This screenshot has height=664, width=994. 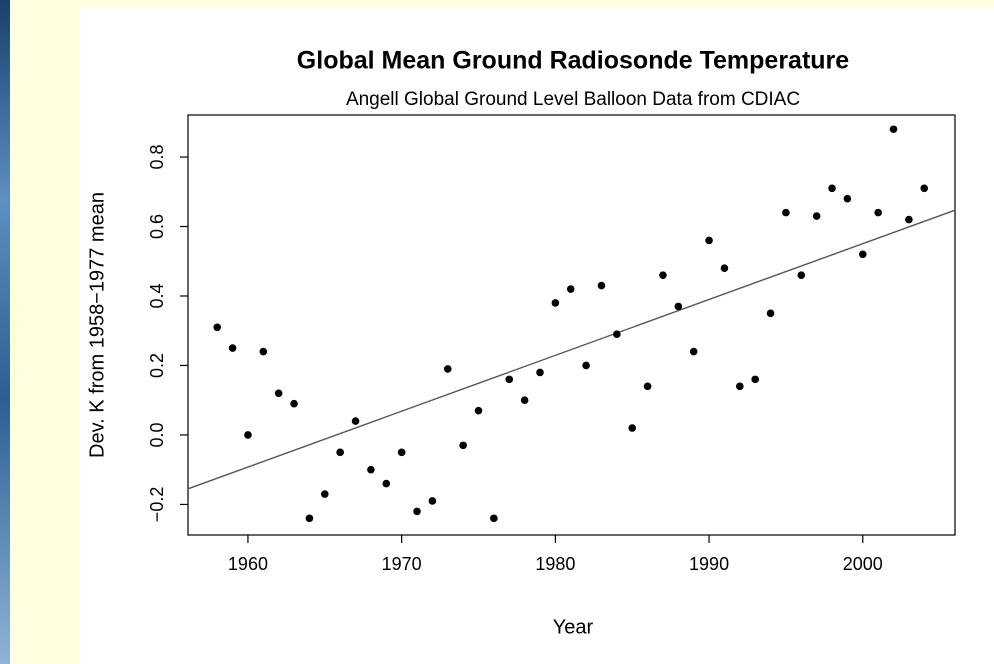 I want to click on y-tick-label: −0.2, so click(x=157, y=505).